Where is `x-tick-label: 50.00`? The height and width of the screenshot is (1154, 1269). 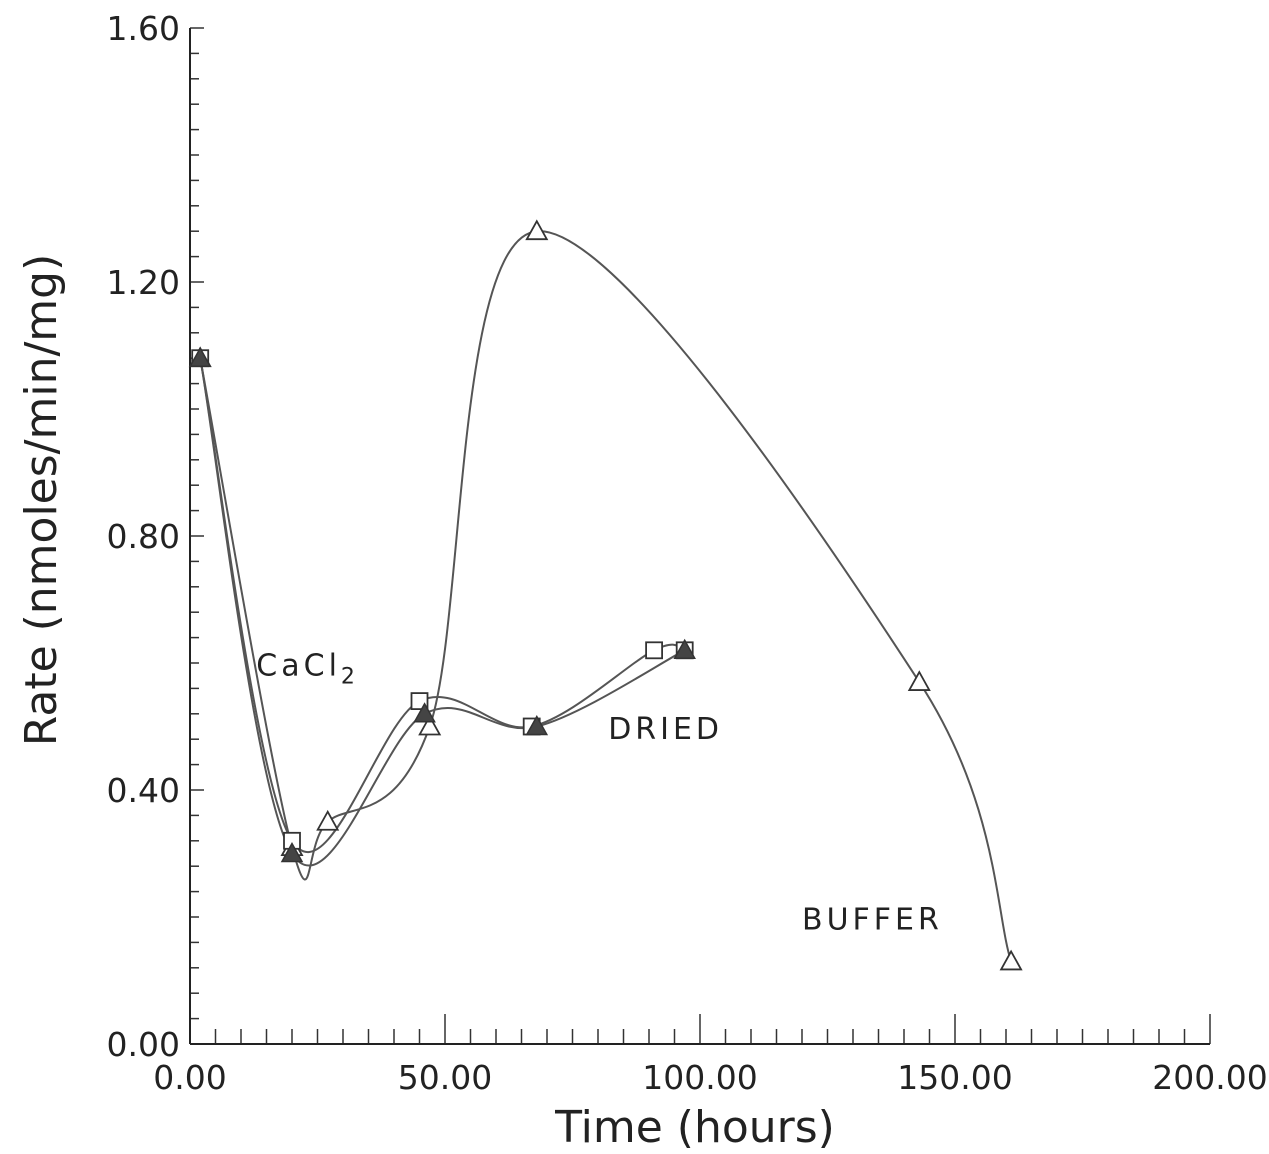 x-tick-label: 50.00 is located at coordinates (445, 1077).